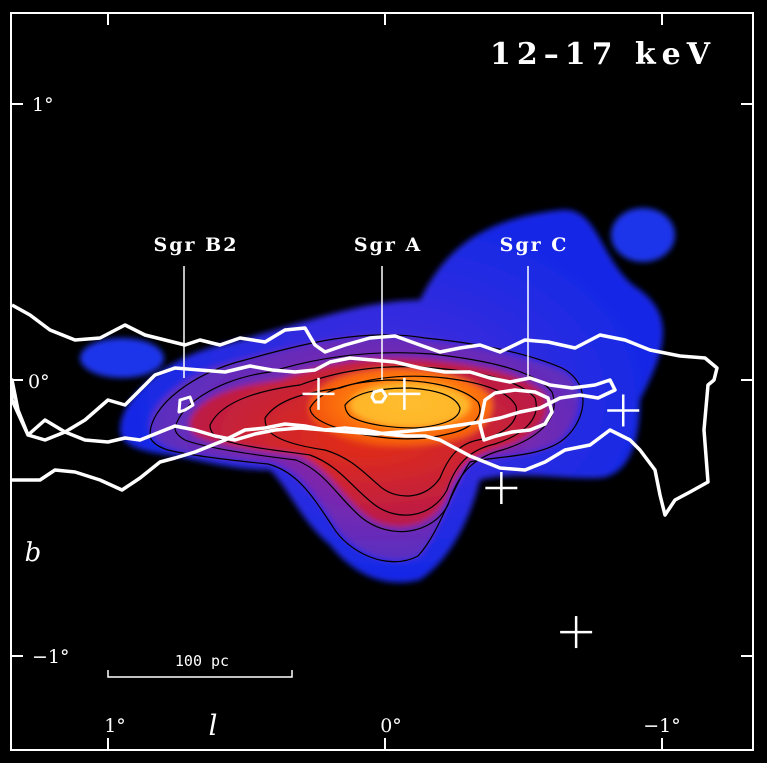 The width and height of the screenshot is (767, 763). Describe the element at coordinates (534, 245) in the screenshot. I see `sgr-c-label: Sgr C` at that location.